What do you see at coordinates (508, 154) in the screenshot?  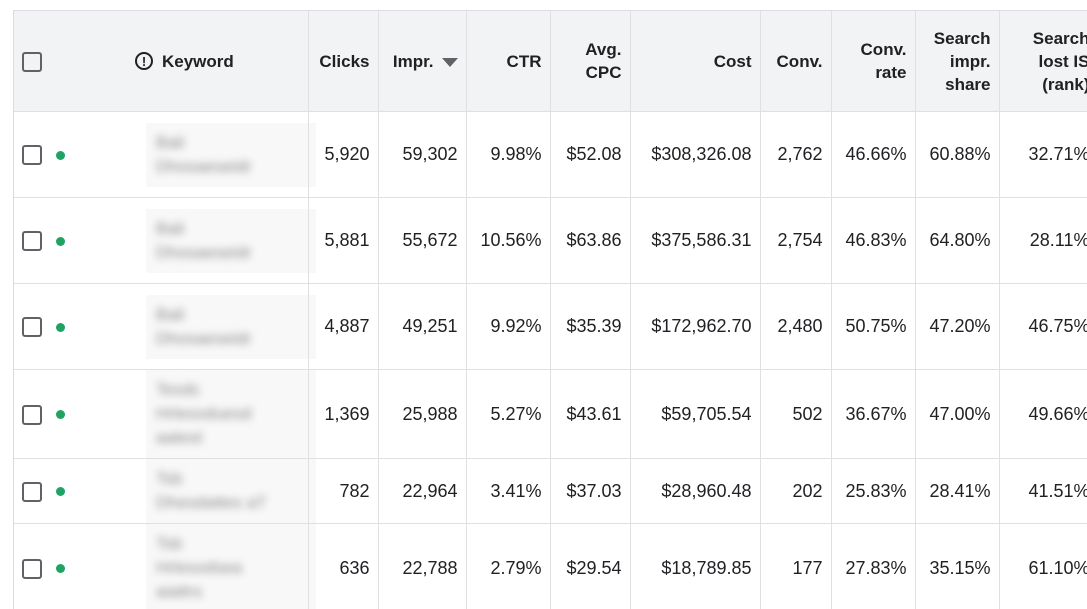 I see `ctr-cell: 9.98%` at bounding box center [508, 154].